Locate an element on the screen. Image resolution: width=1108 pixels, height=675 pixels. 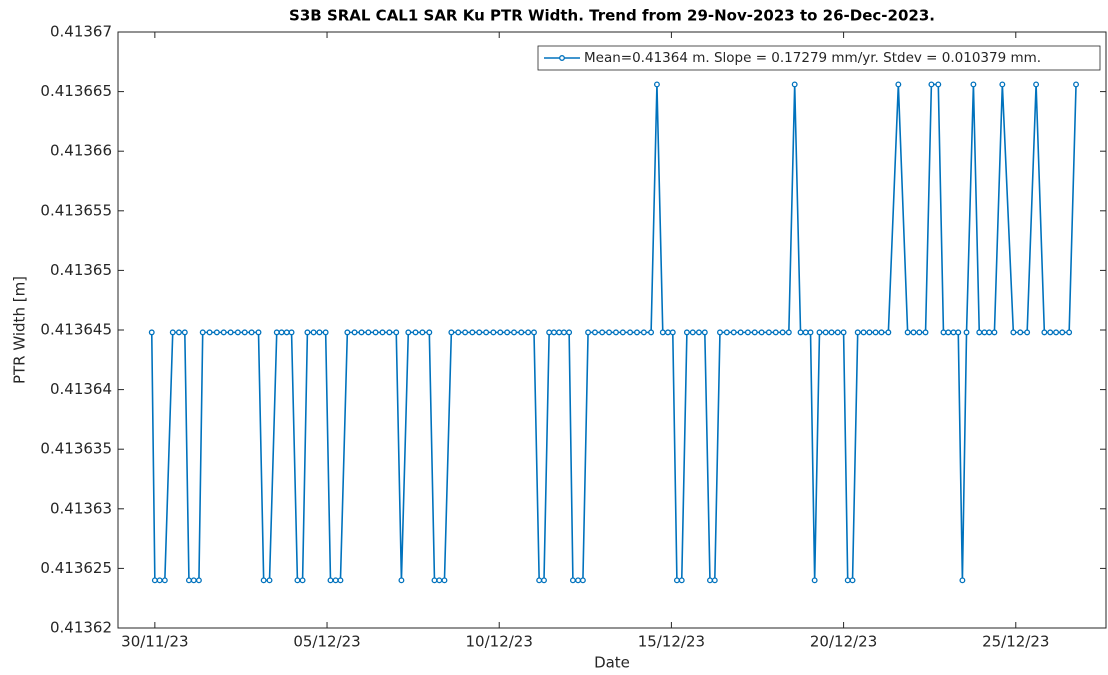
y-tick-label: 0.41367 is located at coordinates (81, 32).